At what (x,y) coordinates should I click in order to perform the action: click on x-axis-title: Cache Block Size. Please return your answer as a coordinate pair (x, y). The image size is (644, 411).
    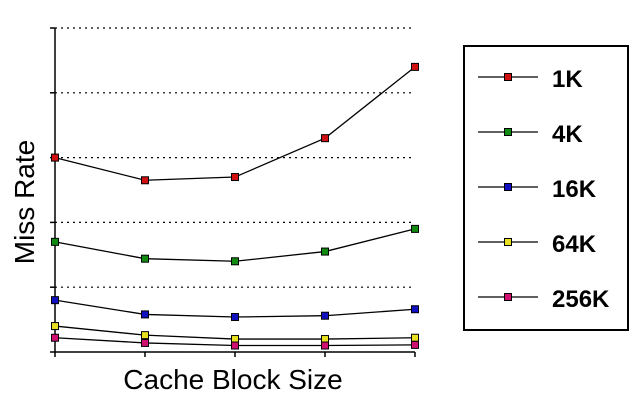
    Looking at the image, I should click on (232, 379).